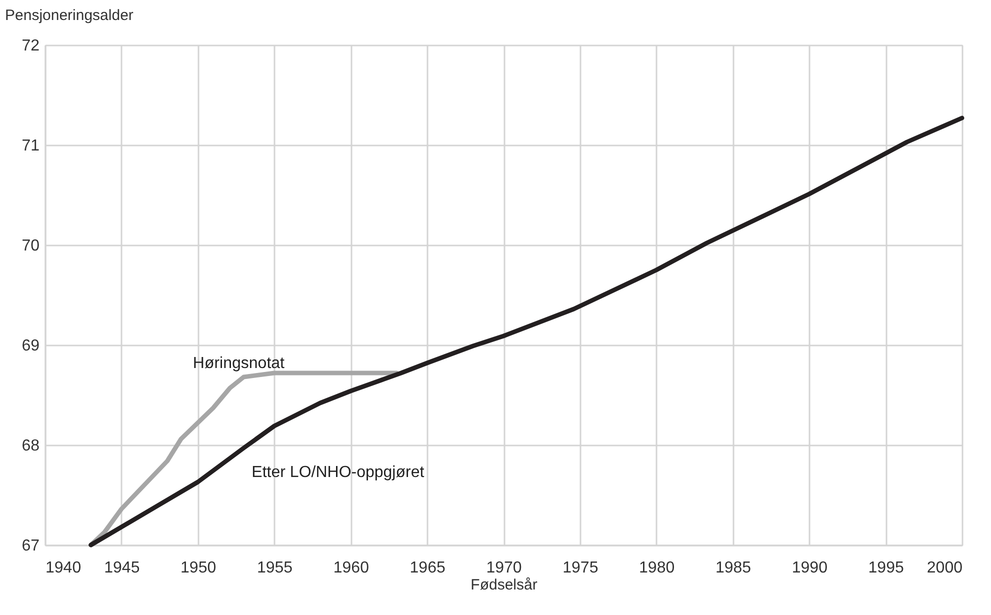 This screenshot has width=991, height=615. I want to click on x-tick-label: 1955, so click(274, 568).